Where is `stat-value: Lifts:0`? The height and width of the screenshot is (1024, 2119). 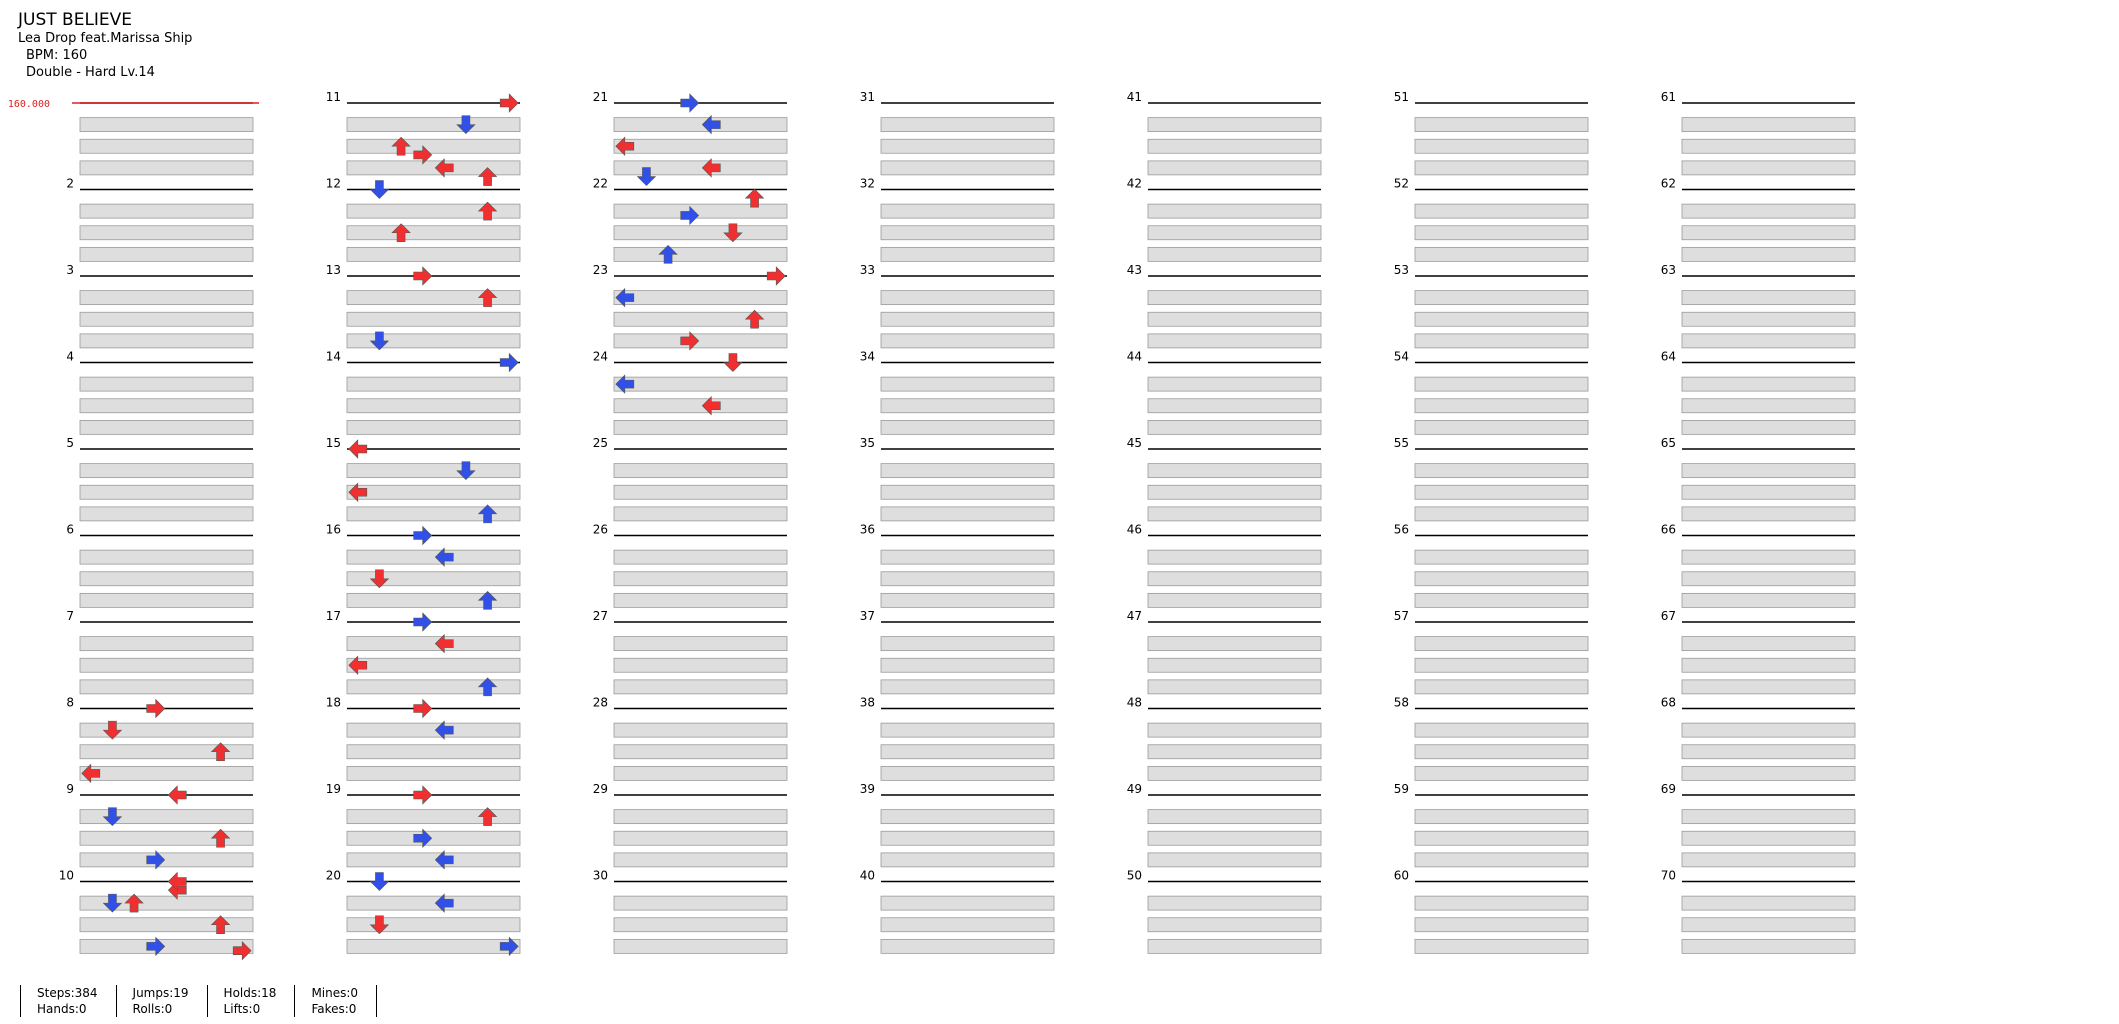
stat-value: Lifts:0 is located at coordinates (242, 1009).